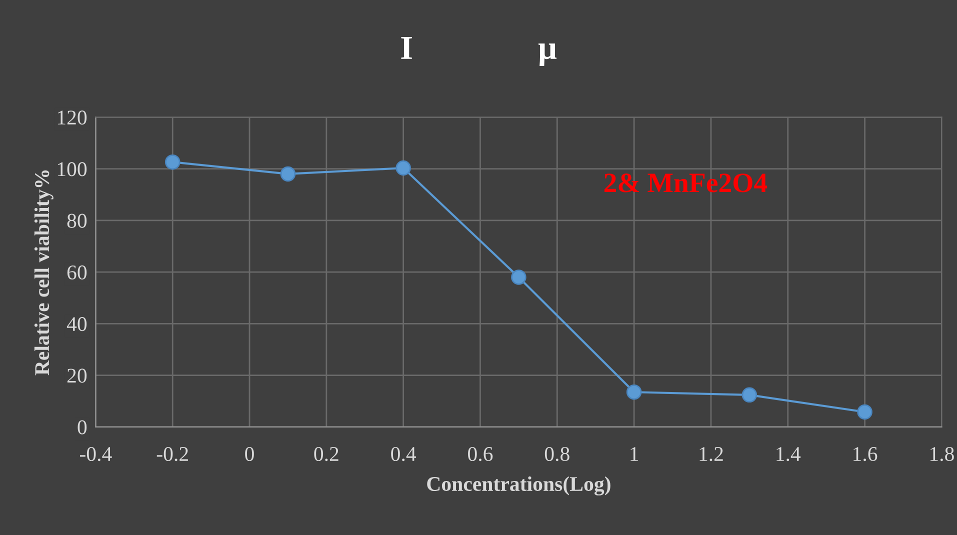  Describe the element at coordinates (72, 169) in the screenshot. I see `y-tick-label: 100` at that location.